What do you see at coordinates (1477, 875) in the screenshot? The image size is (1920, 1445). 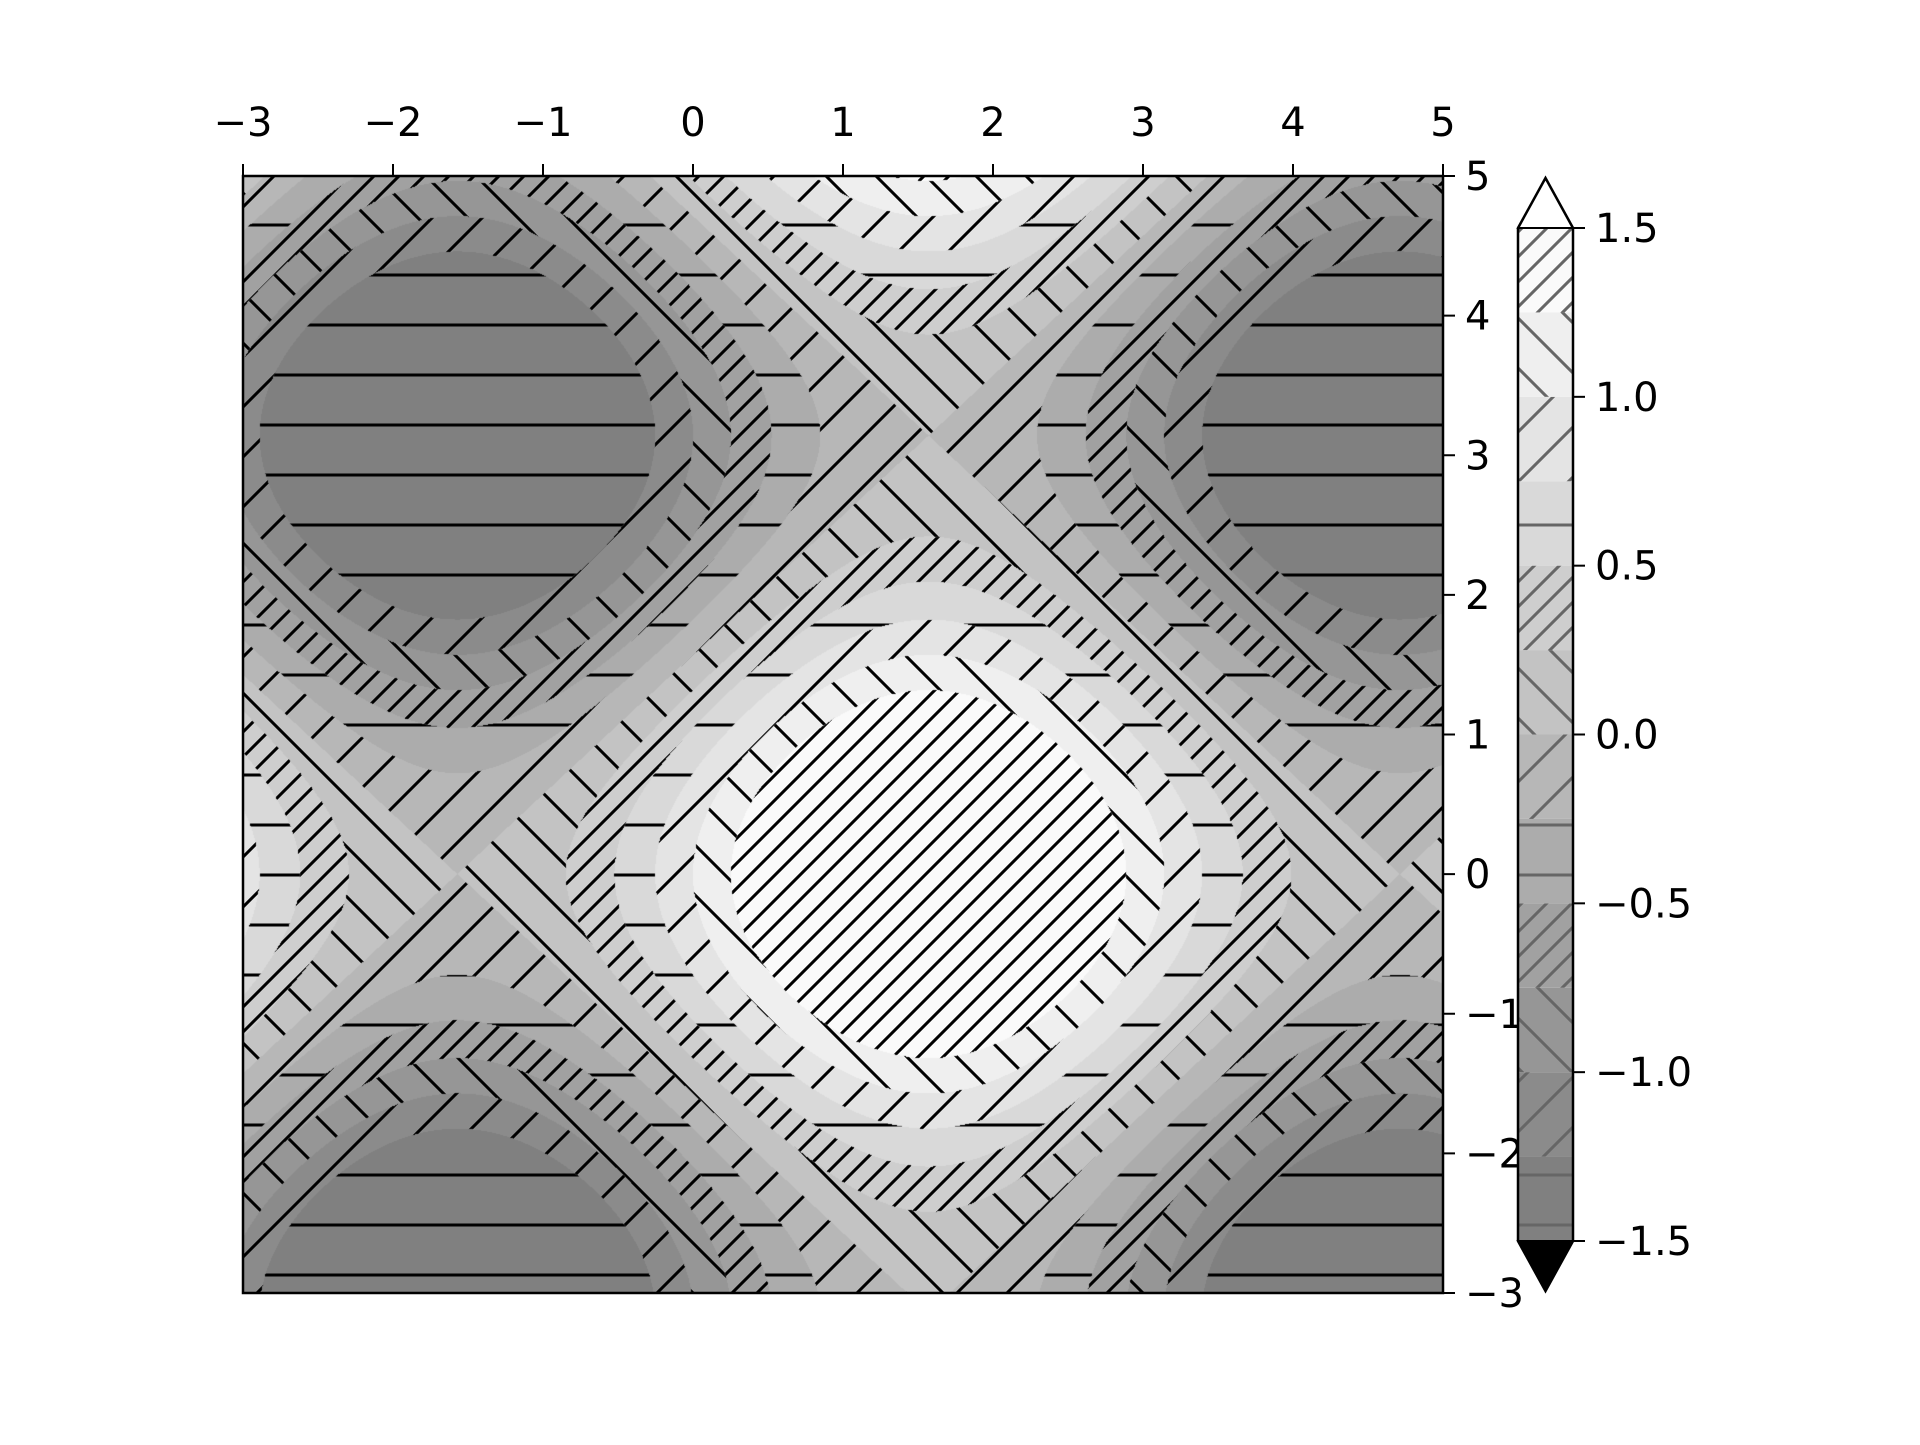 I see `y-tick-label: 0` at bounding box center [1477, 875].